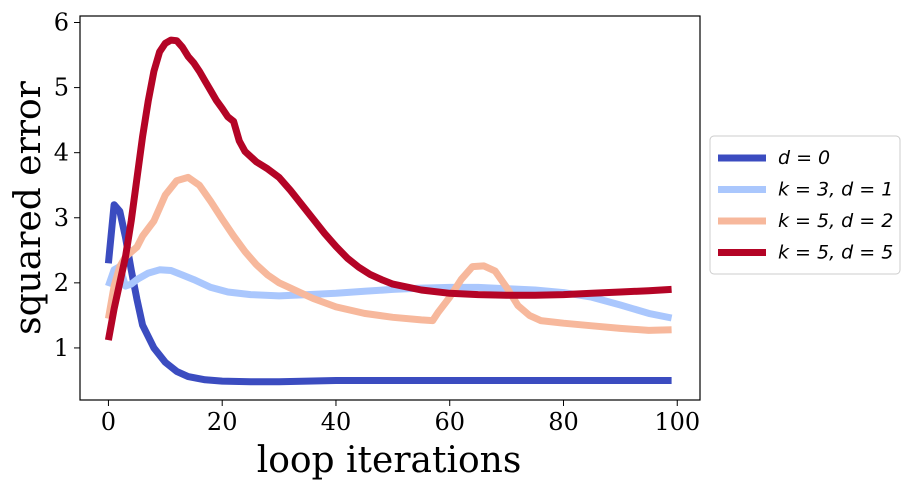  Describe the element at coordinates (449, 422) in the screenshot. I see `x-tick-label: 60` at that location.